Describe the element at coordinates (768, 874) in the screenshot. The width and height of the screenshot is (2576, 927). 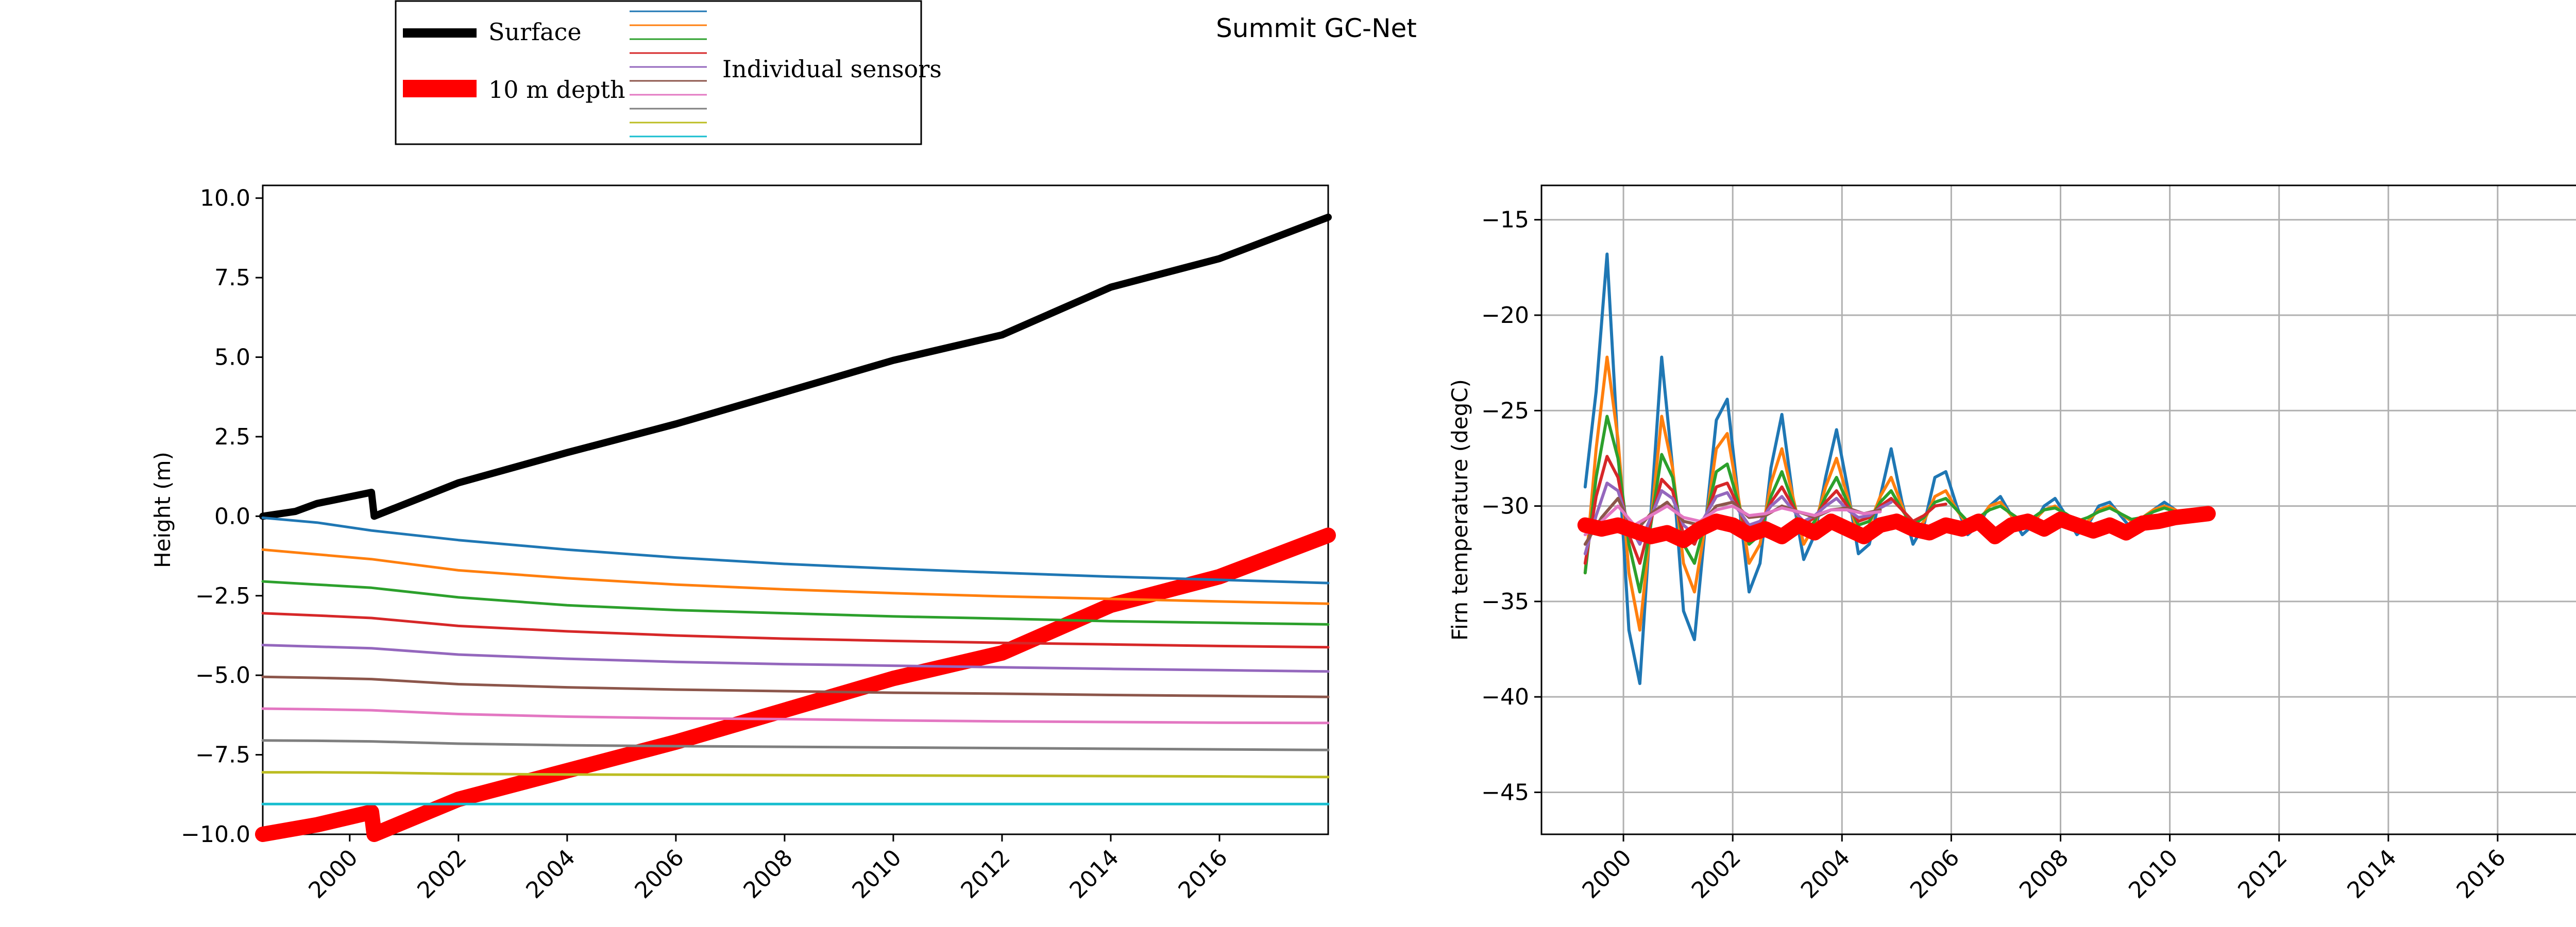
I see `height-xtick-label: 2008` at that location.